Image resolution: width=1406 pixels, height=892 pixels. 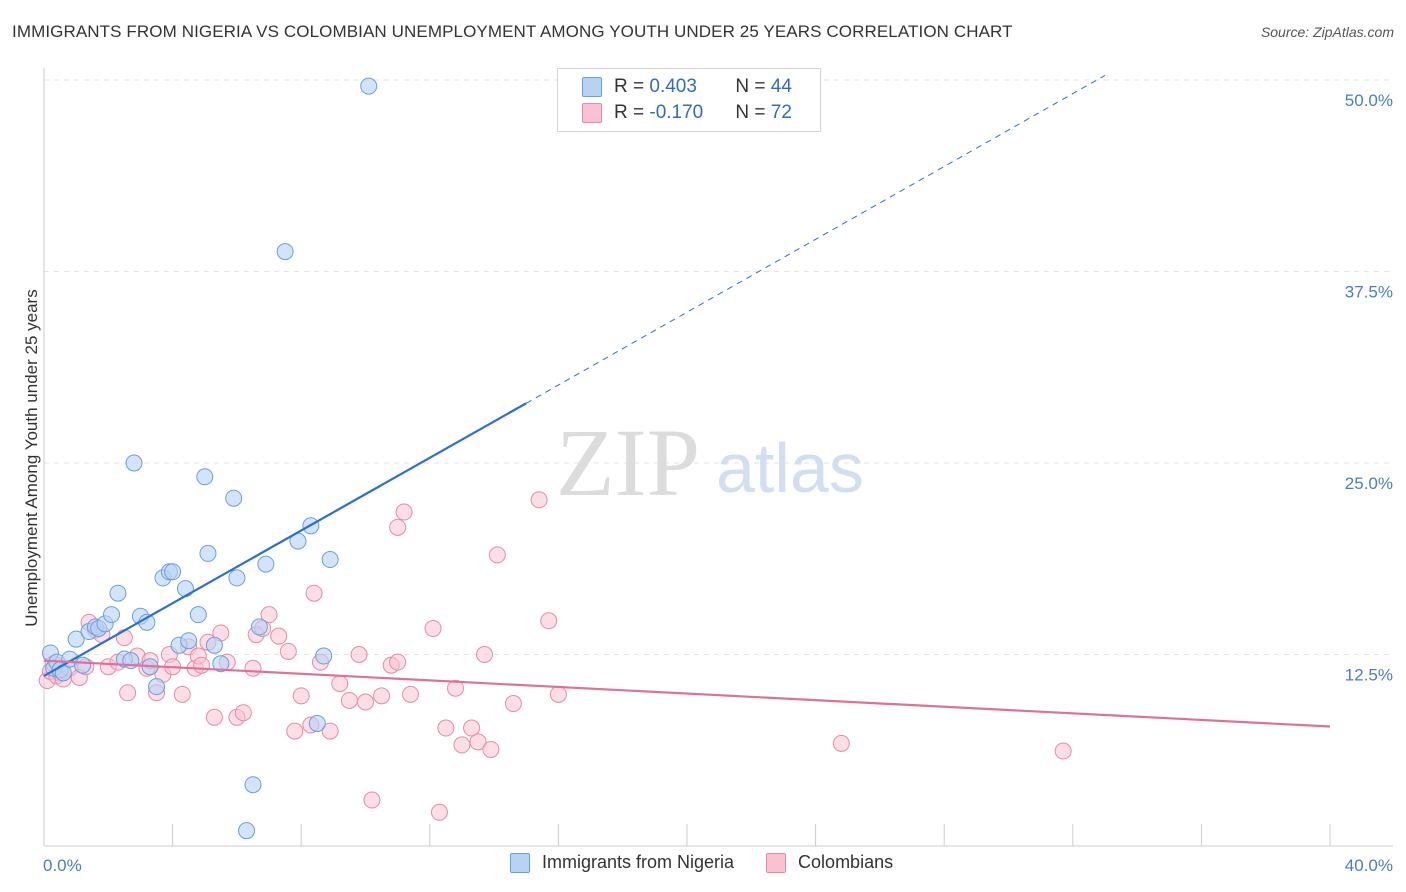 What do you see at coordinates (520, 862) in the screenshot?
I see `legend-swatch-nigeria` at bounding box center [520, 862].